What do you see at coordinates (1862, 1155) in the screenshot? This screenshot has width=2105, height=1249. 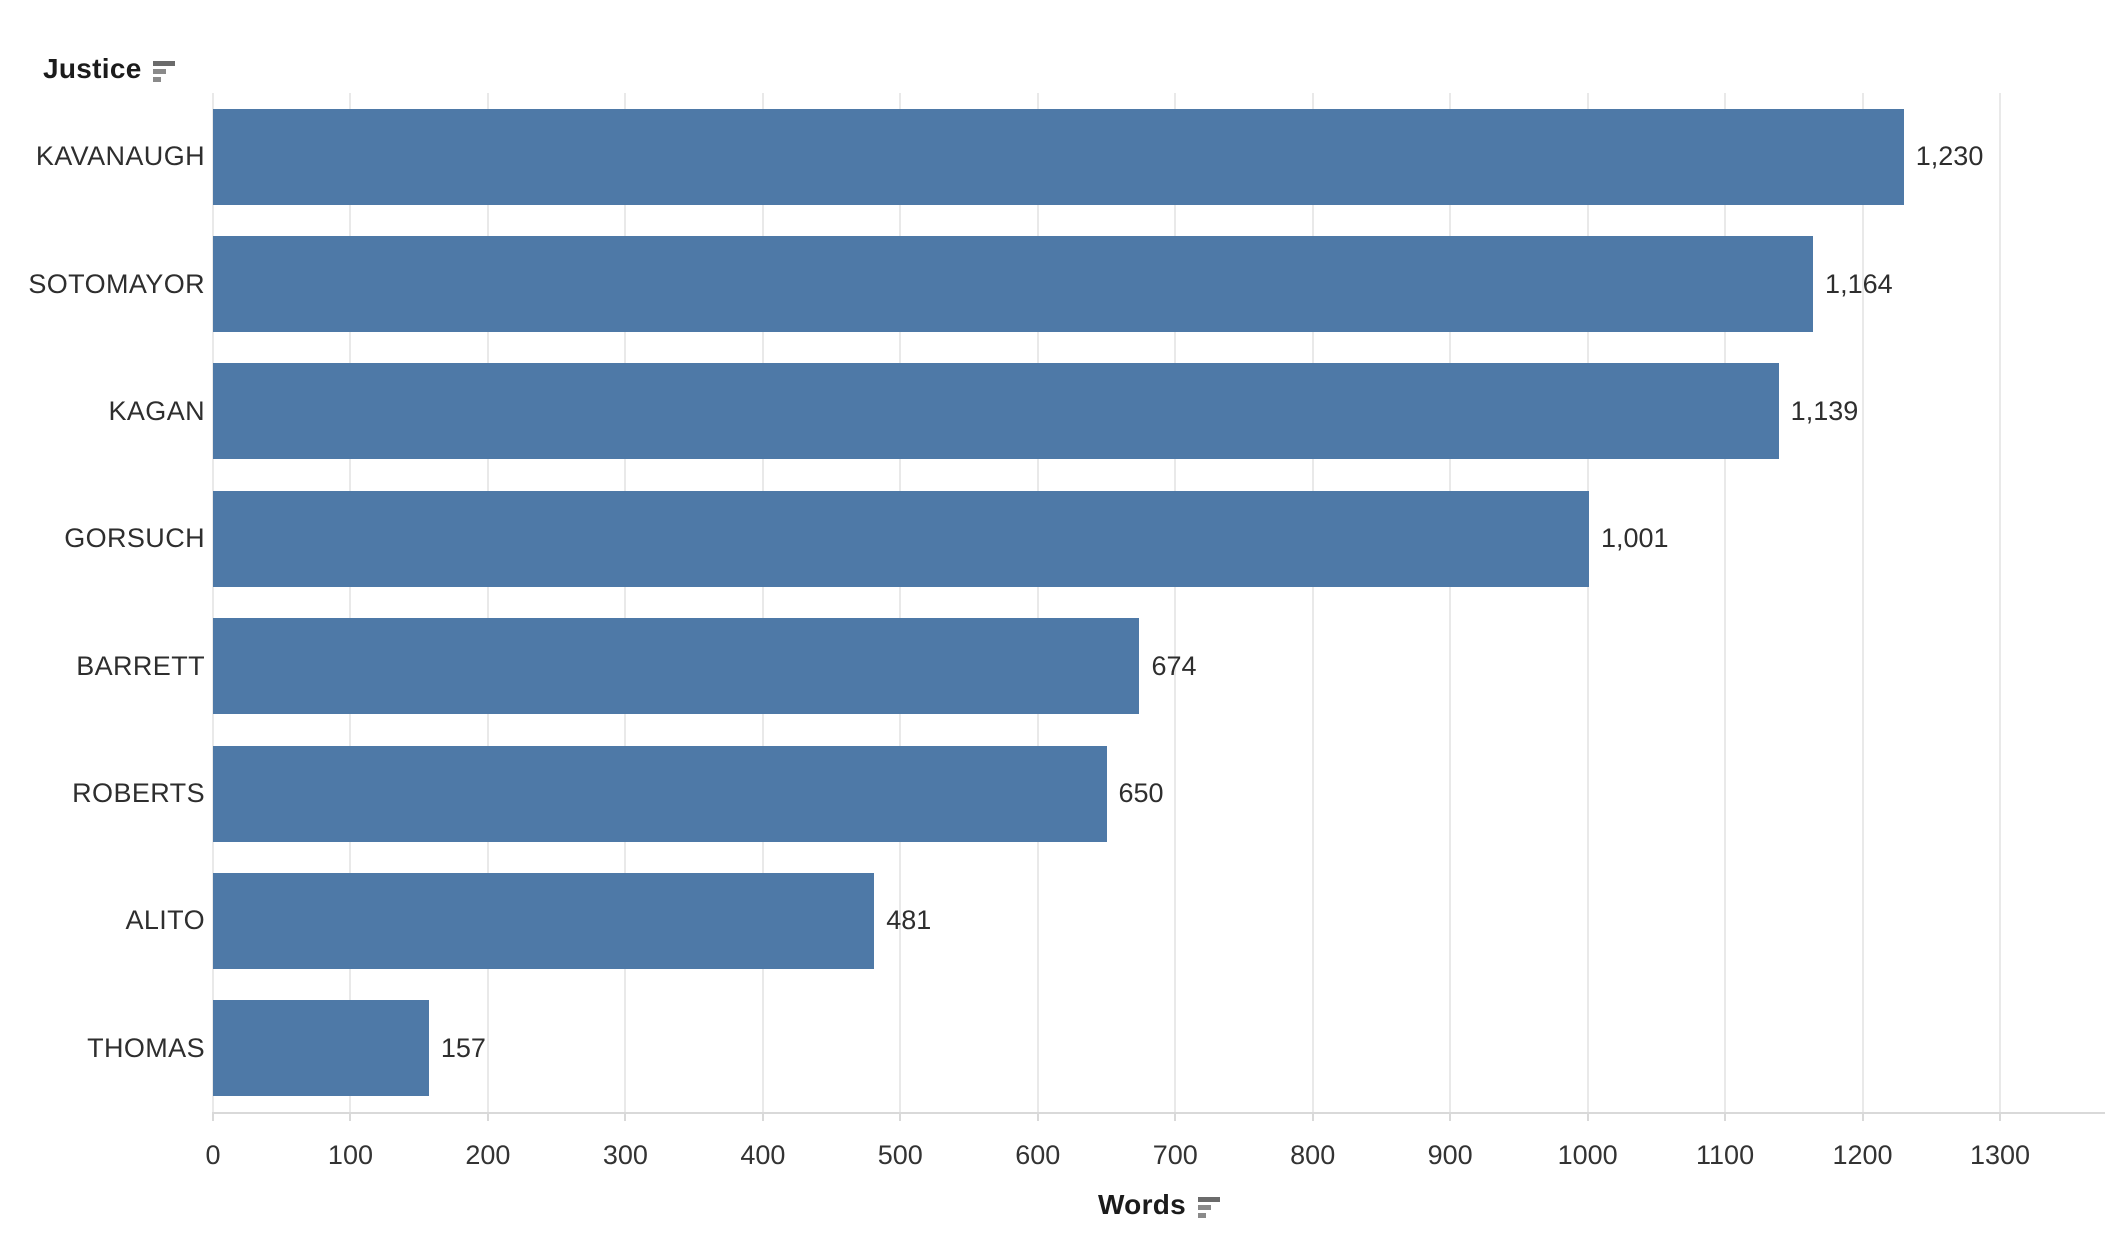 I see `x-tick-label: 1200` at bounding box center [1862, 1155].